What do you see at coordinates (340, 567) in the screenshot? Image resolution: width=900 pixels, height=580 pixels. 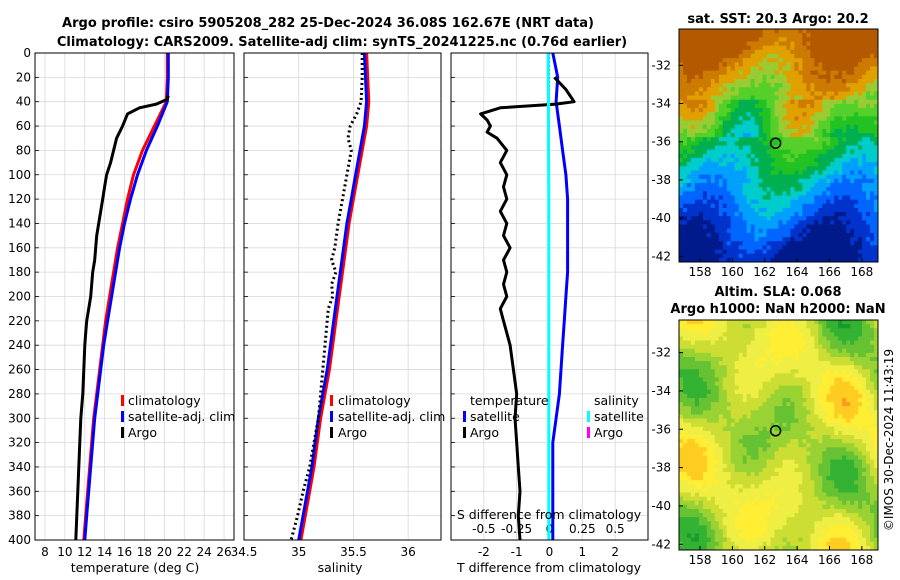 I see `salinity-xlabel: salinity` at bounding box center [340, 567].